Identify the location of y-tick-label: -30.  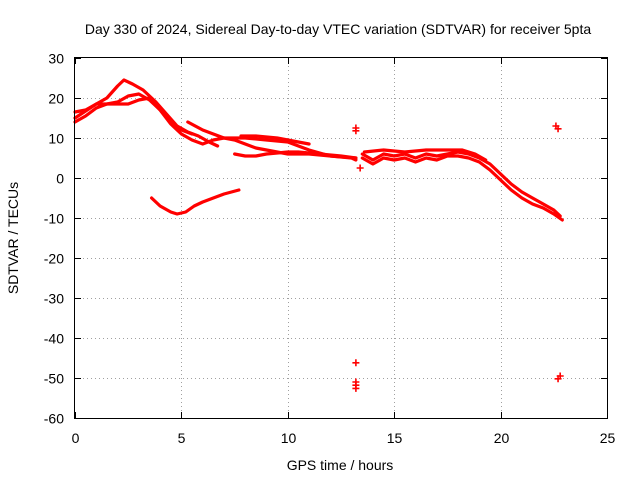
(54, 299).